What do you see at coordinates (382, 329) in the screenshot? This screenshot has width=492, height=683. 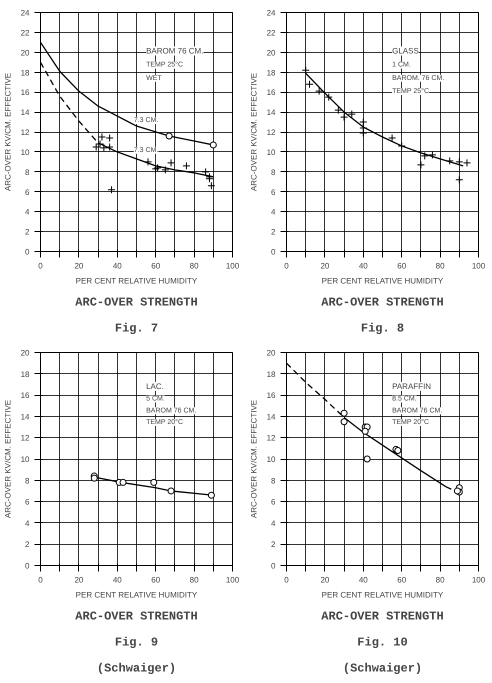 I see `text: Fig. 8` at bounding box center [382, 329].